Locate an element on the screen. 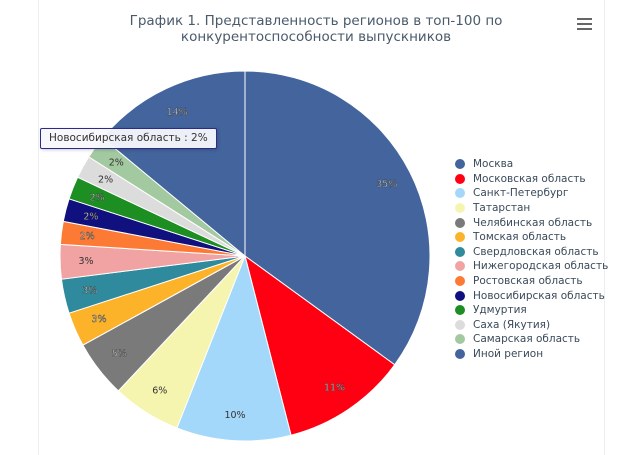  legend-item: Самарская область is located at coordinates (531, 339).